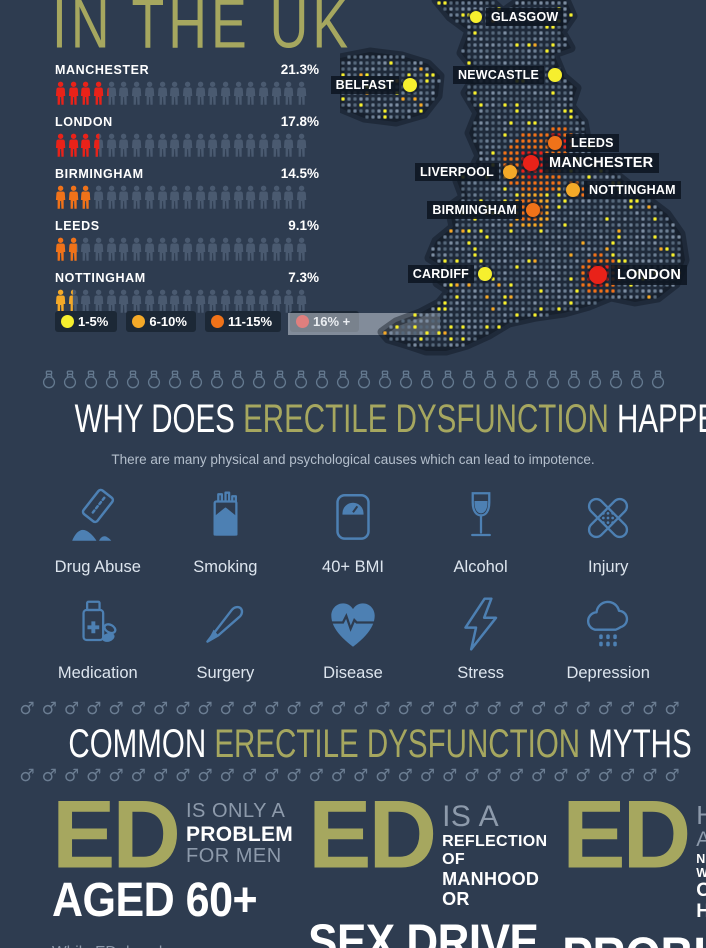 The image size is (706, 948). I want to click on map-city-glasgow: GLASGOW, so click(517, 17).